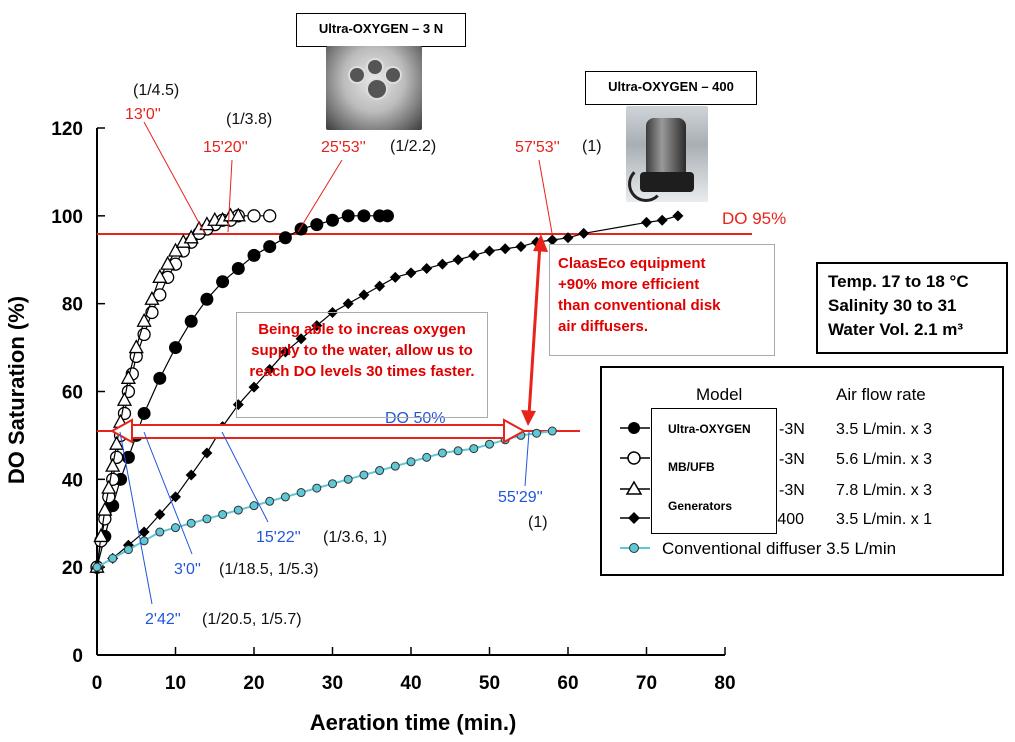 The height and width of the screenshot is (742, 1015). I want to click on leader-57m53, so click(545, 196).